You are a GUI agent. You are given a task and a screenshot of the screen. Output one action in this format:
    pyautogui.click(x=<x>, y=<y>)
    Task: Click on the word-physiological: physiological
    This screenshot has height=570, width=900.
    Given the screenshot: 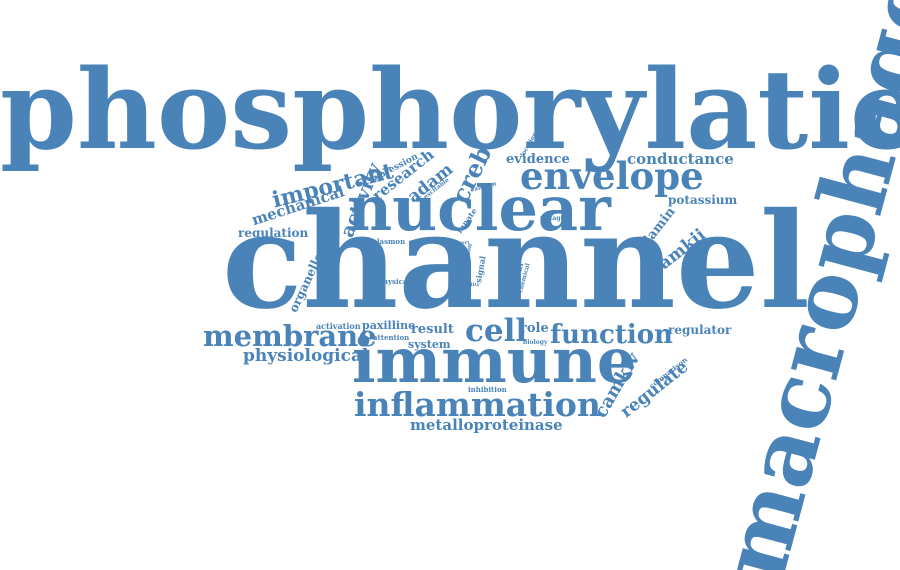 What is the action you would take?
    pyautogui.click(x=306, y=356)
    